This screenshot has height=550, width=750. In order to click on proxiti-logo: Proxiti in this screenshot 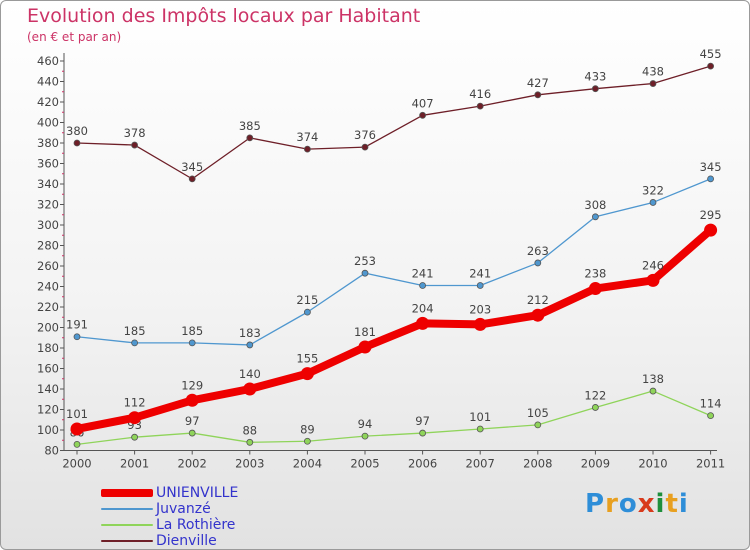, I will do `click(637, 504)`.